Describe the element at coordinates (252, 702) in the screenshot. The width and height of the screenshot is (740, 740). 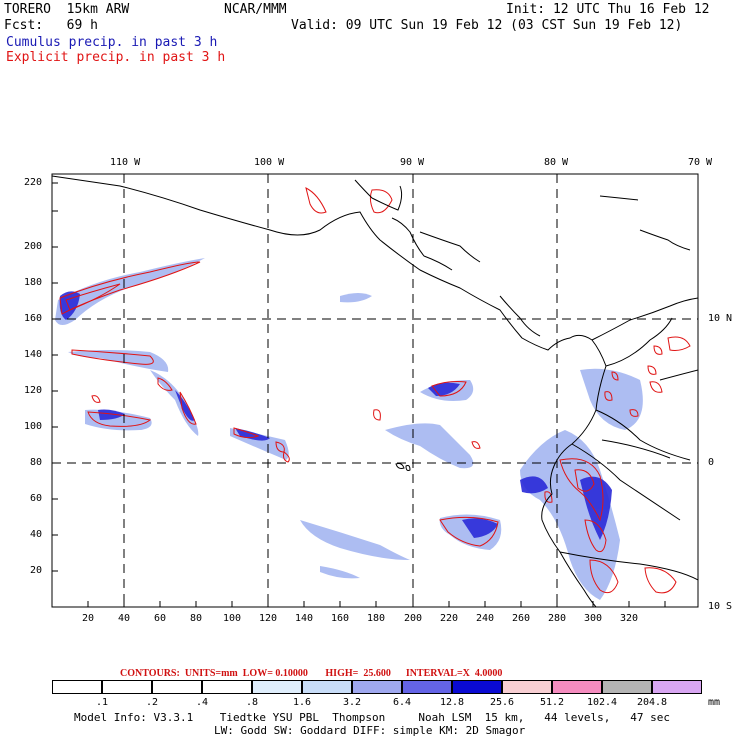
I see `colorbar-label: .8` at that location.